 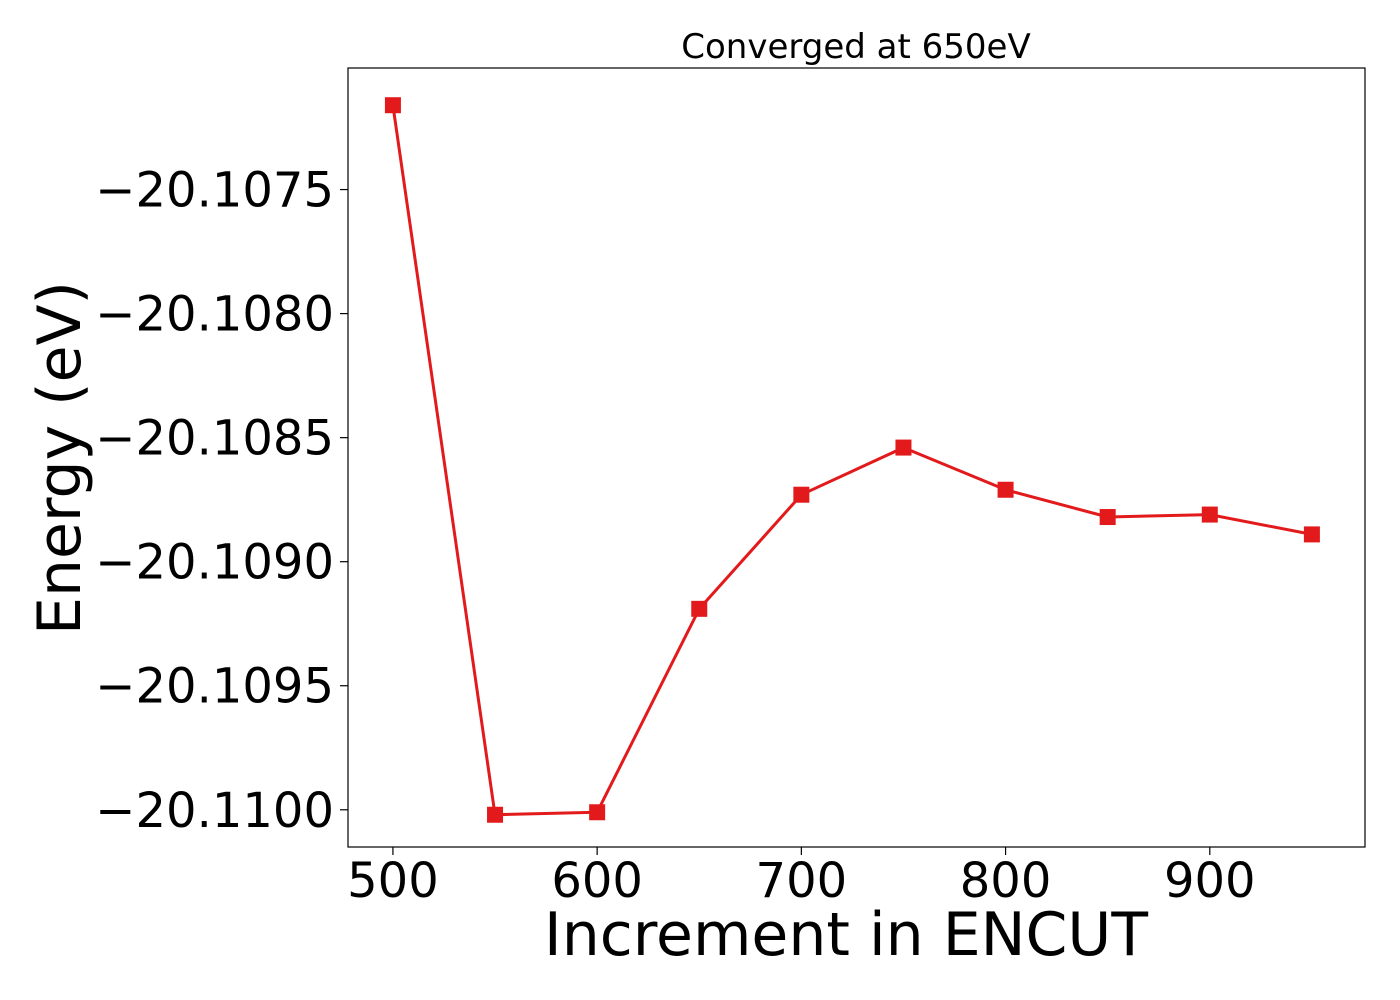 I want to click on y-tick-label: −20.1100, so click(x=214, y=811).